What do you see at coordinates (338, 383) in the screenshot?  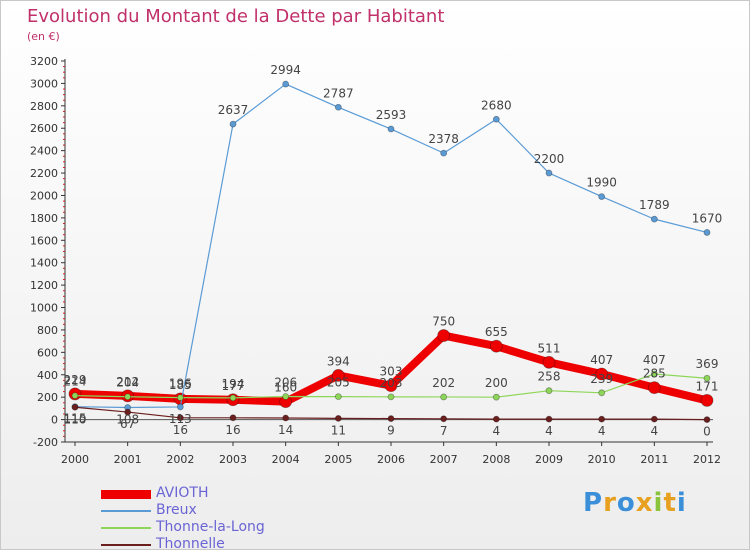 I see `data-label: 205` at bounding box center [338, 383].